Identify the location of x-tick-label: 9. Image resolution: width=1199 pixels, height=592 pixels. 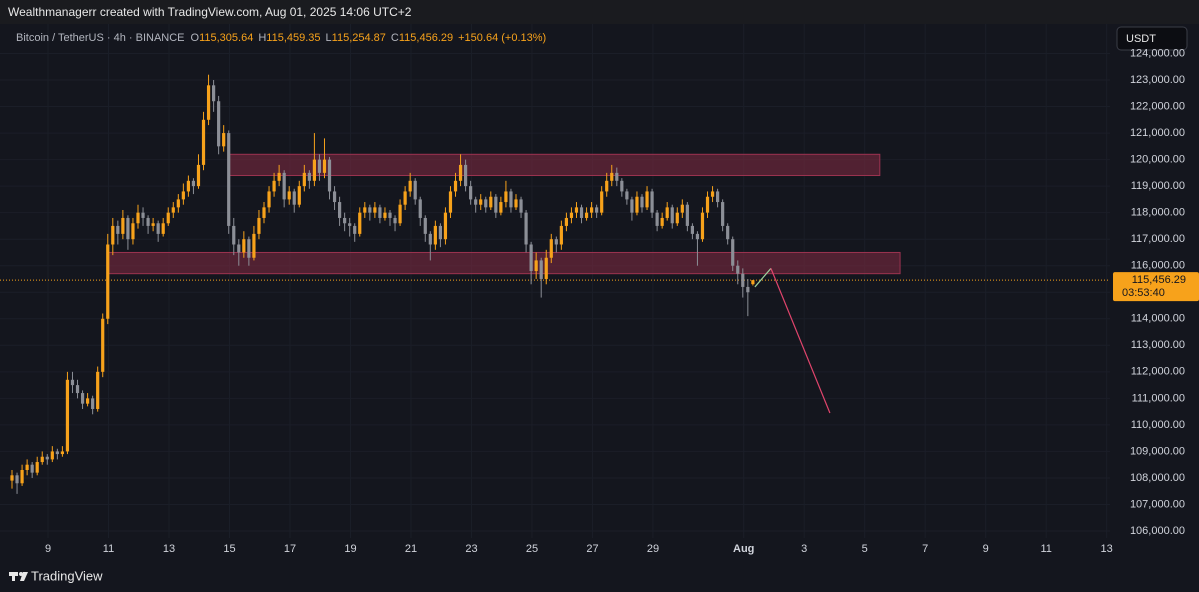
(48, 549).